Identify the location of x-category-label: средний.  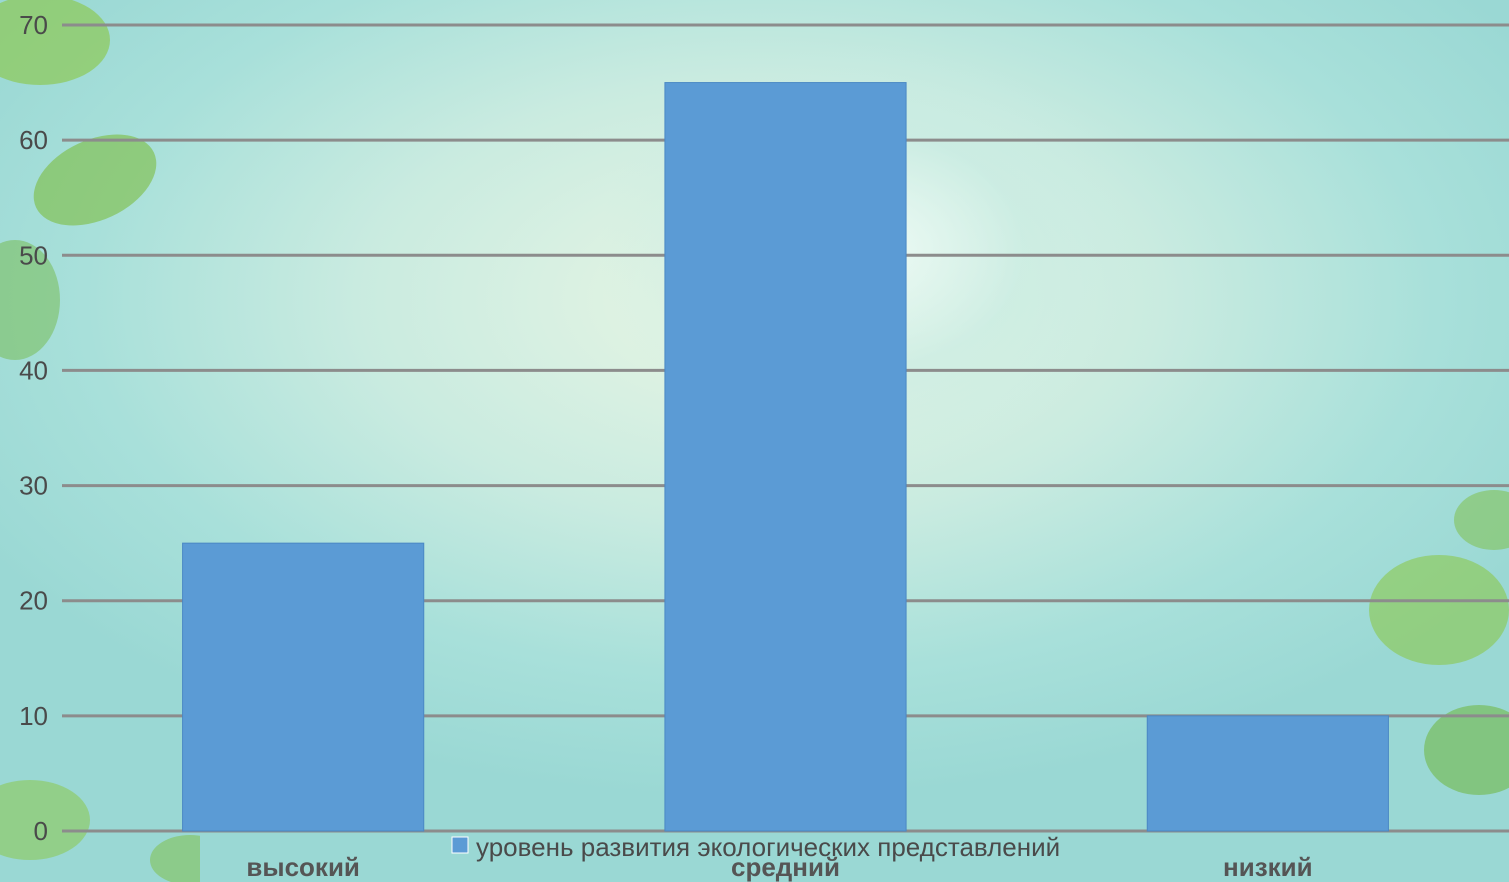
(785, 867).